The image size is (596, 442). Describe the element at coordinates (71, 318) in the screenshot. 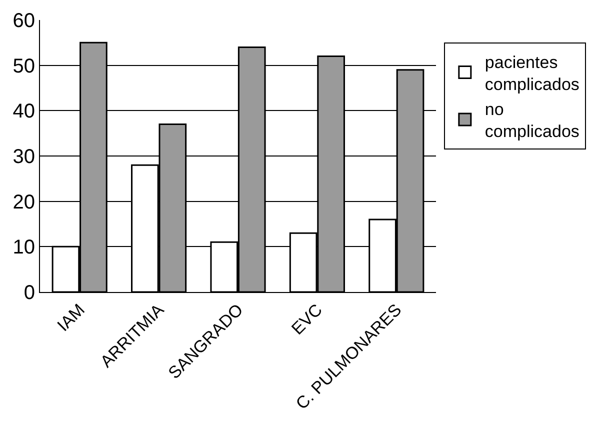

I see `x-tick-label: IAM` at that location.